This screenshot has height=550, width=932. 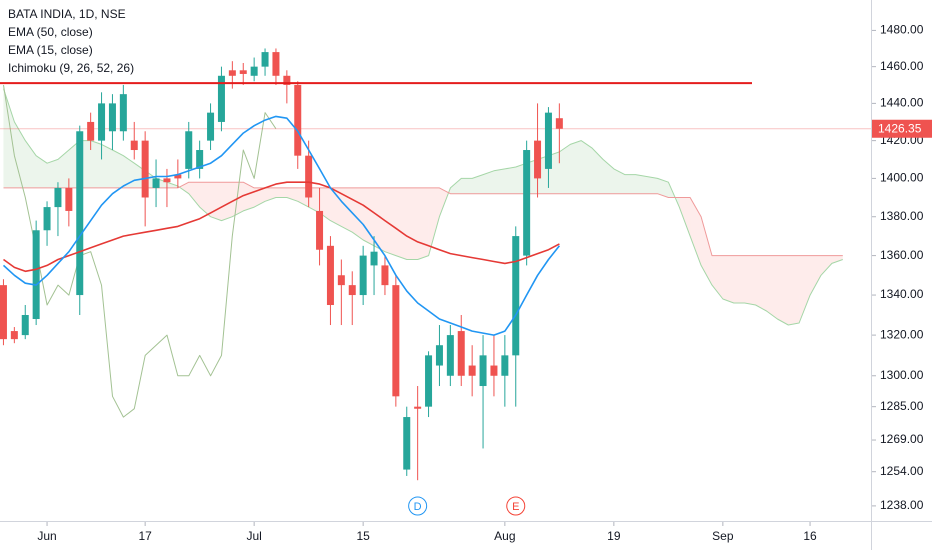 What do you see at coordinates (902, 294) in the screenshot?
I see `y-tick-label: 1340.00` at bounding box center [902, 294].